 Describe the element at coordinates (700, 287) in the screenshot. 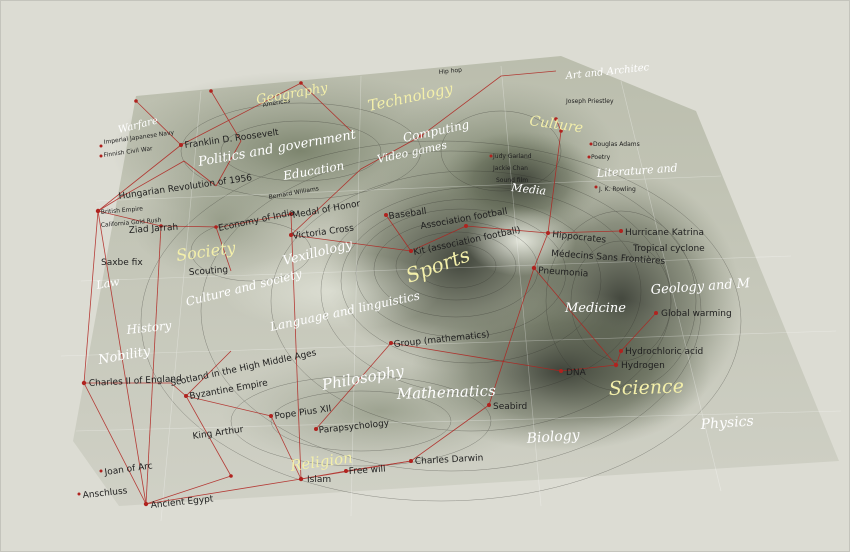

I see `region-geology: Geology and M` at that location.